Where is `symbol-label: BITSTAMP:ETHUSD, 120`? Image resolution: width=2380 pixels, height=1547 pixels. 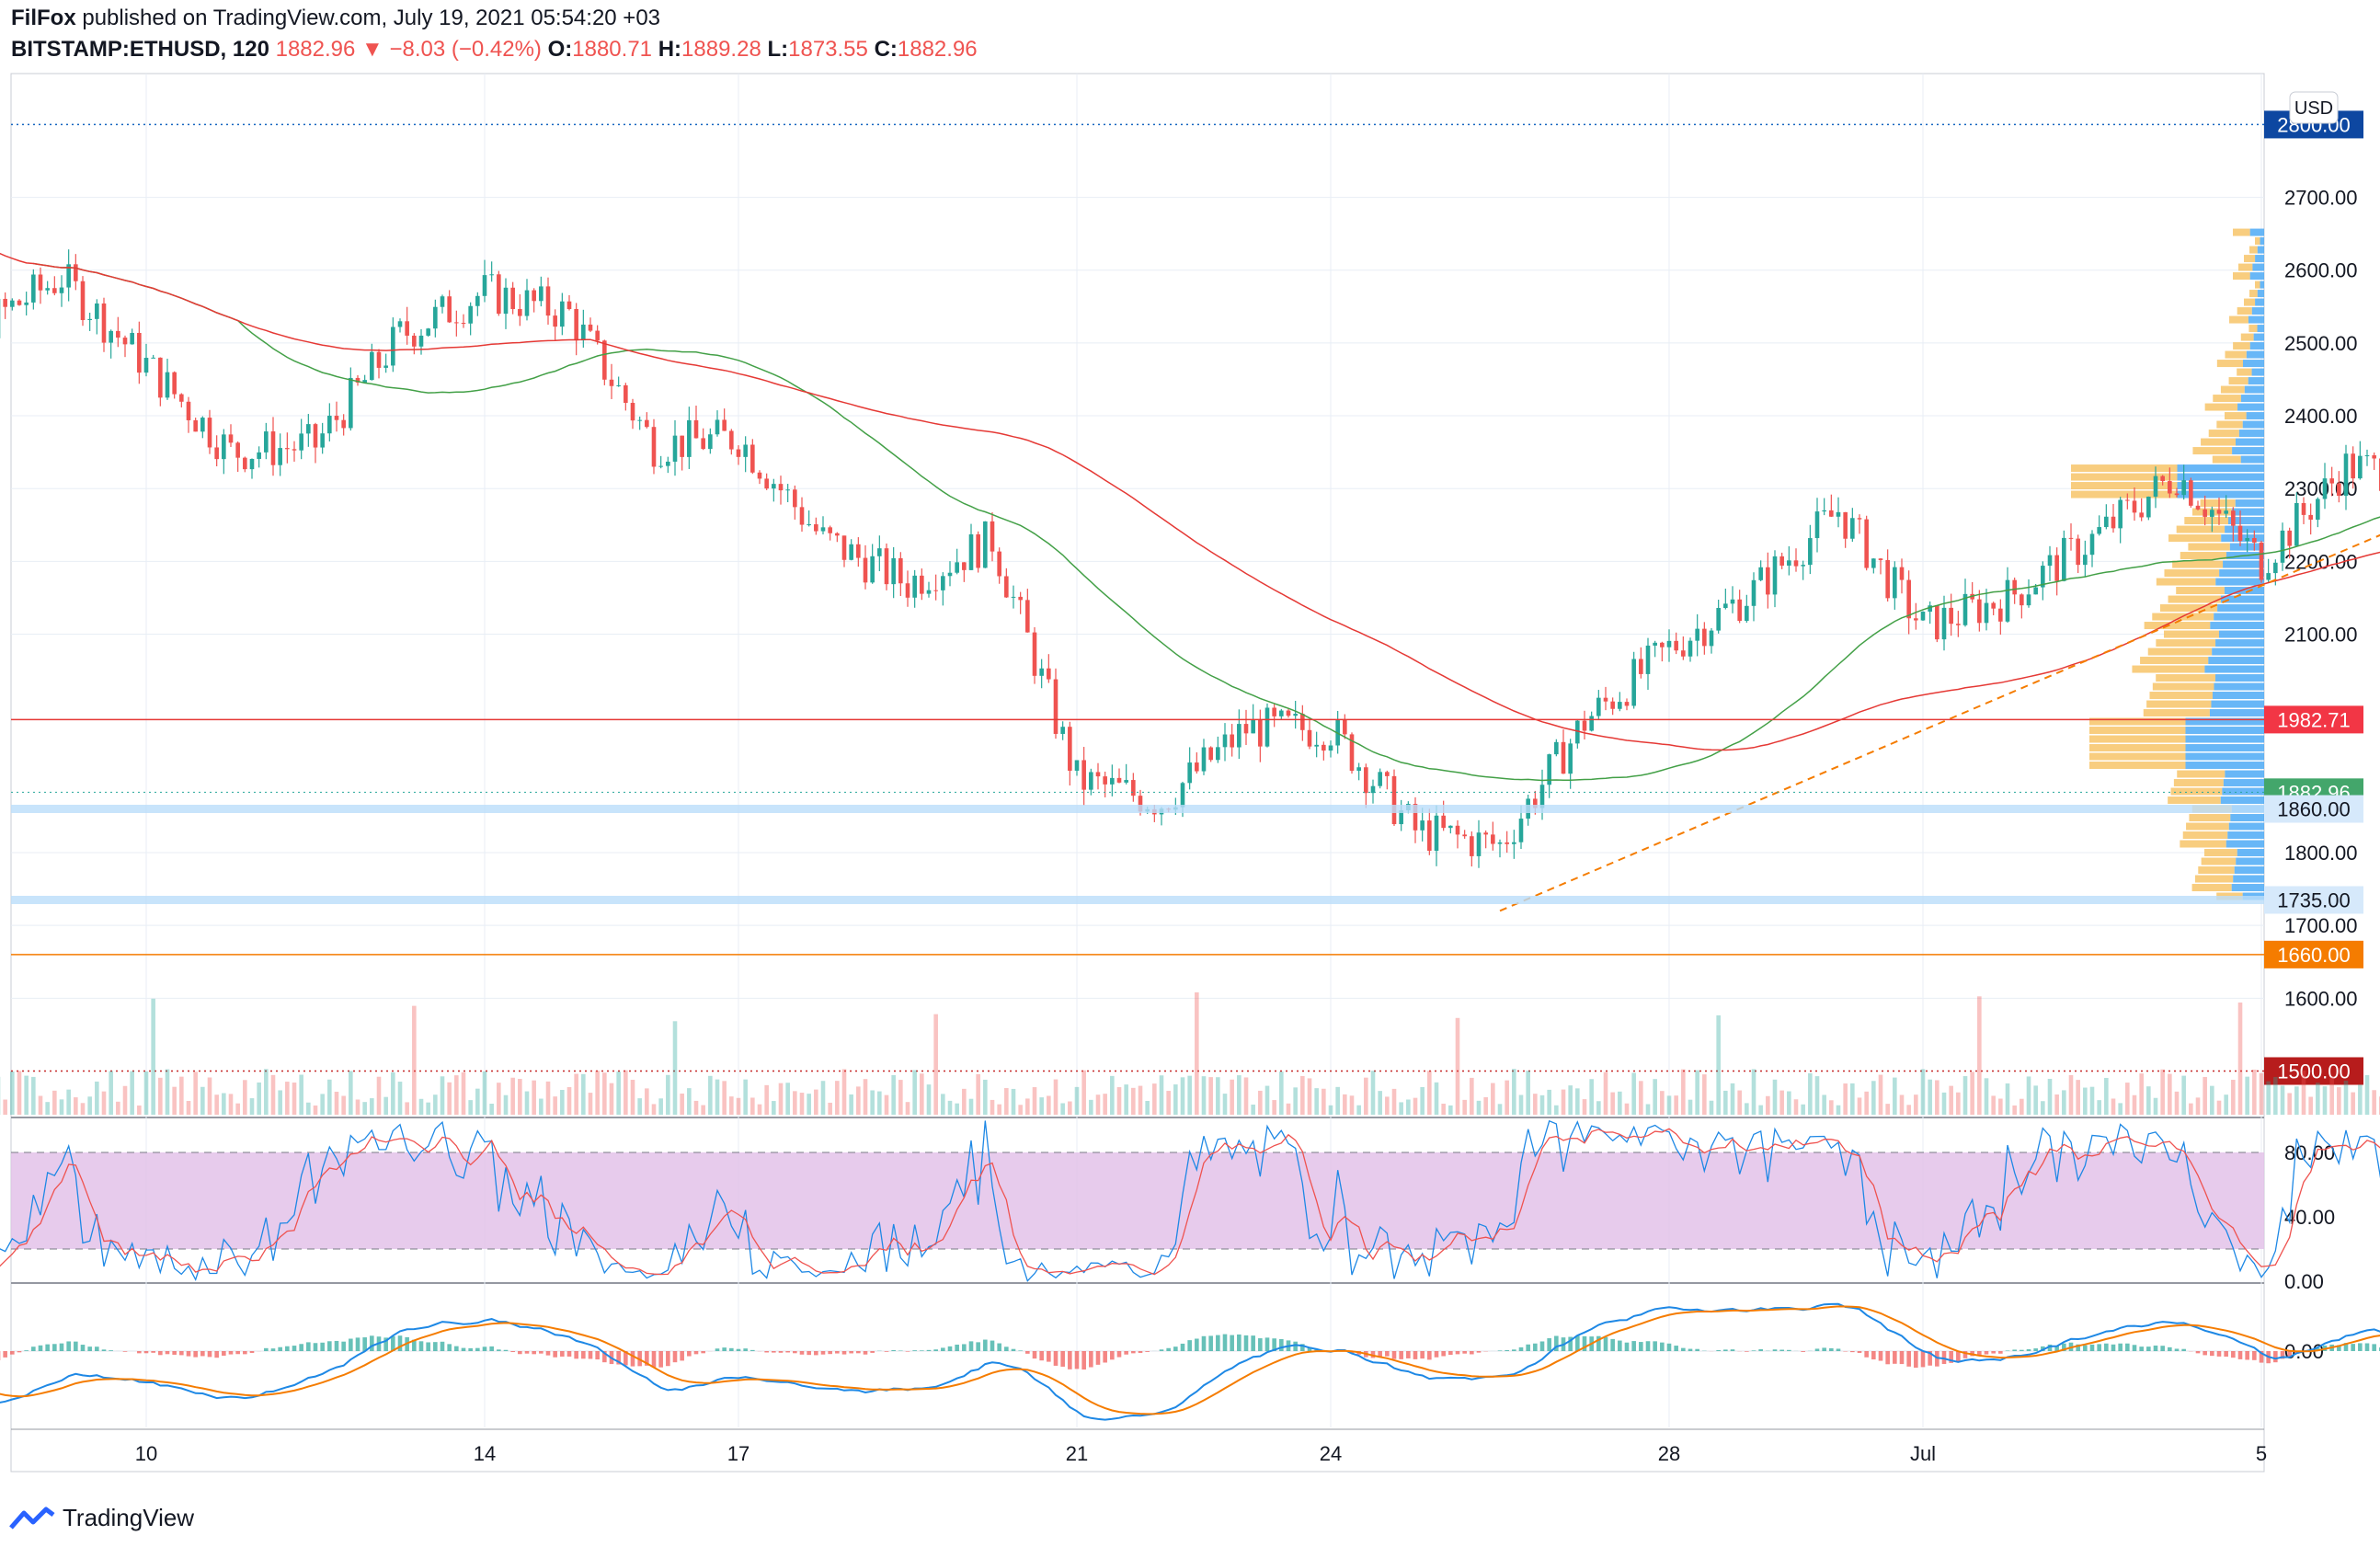 symbol-label: BITSTAMP:ETHUSD, 120 is located at coordinates (140, 49).